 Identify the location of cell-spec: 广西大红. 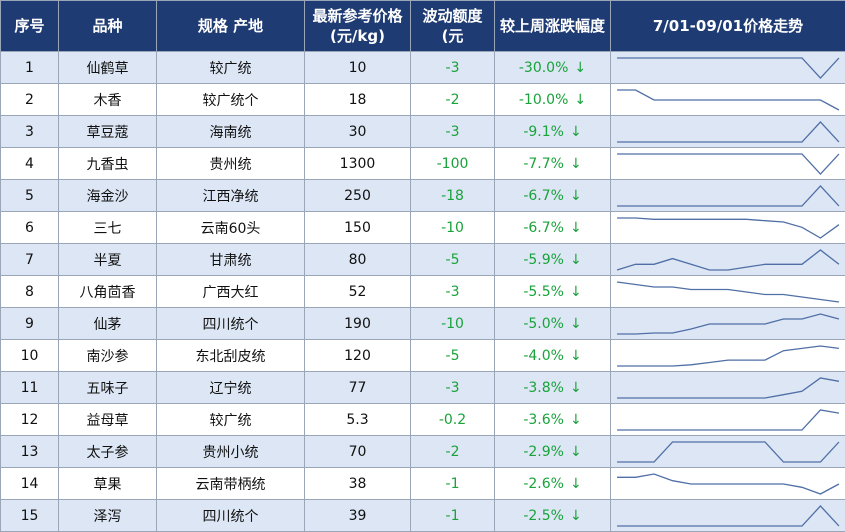
(230, 291).